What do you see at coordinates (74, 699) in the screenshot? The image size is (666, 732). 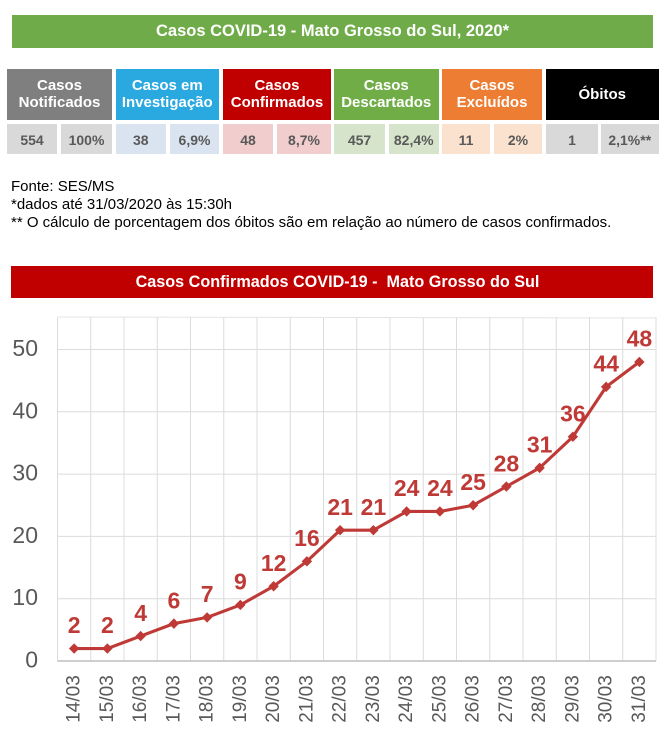 I see `svg-text: 14/03` at bounding box center [74, 699].